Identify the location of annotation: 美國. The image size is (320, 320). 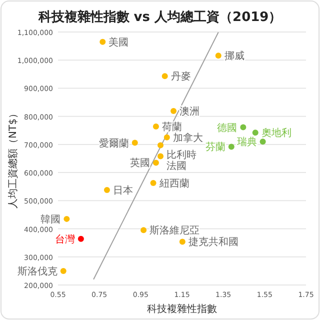
(118, 42).